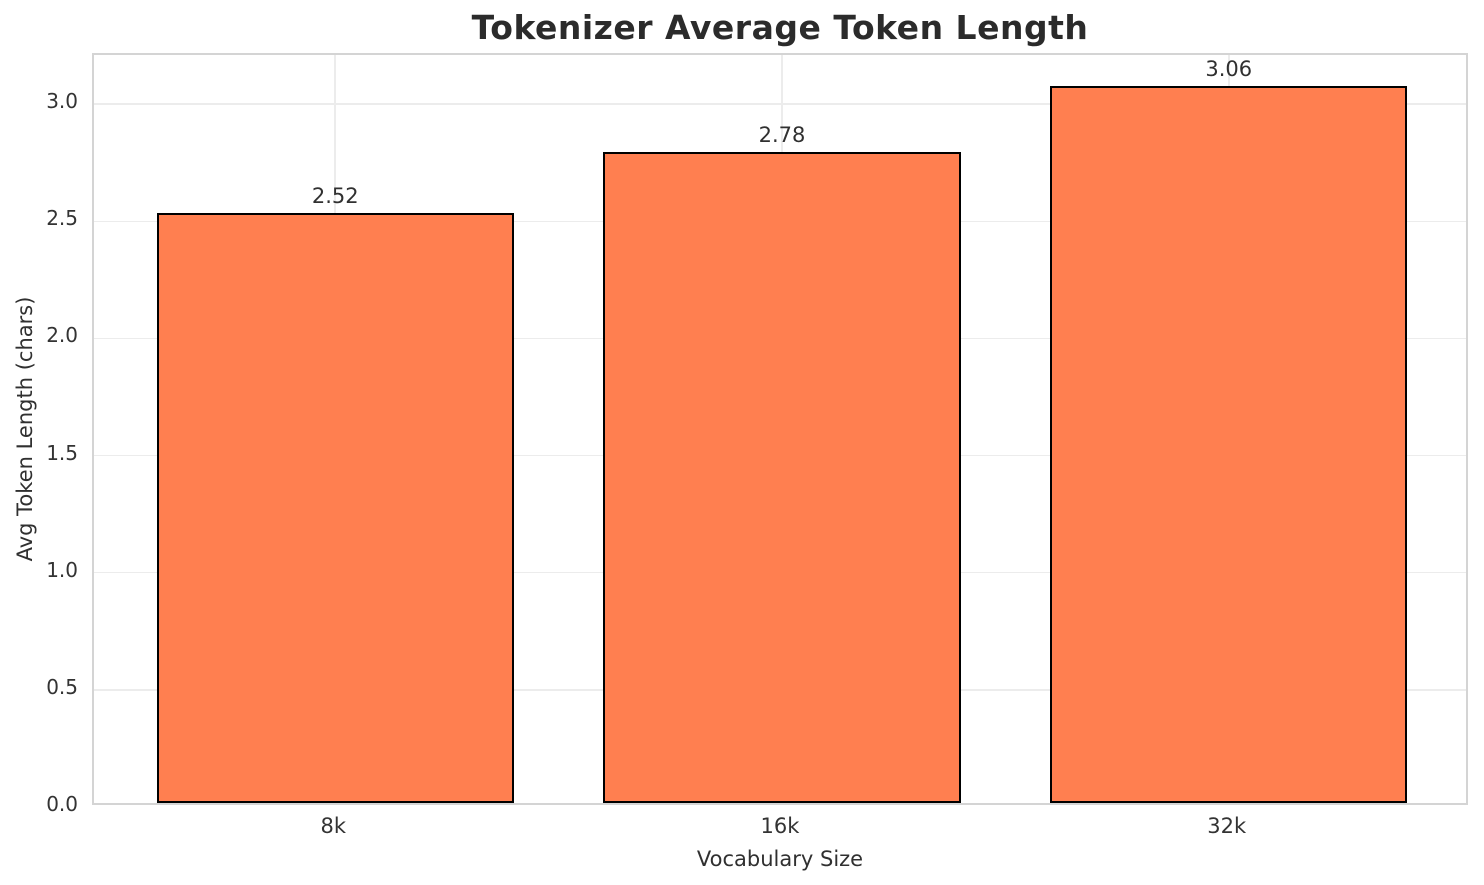  Describe the element at coordinates (62, 101) in the screenshot. I see `y-tick-label-3.0: 3.0` at that location.